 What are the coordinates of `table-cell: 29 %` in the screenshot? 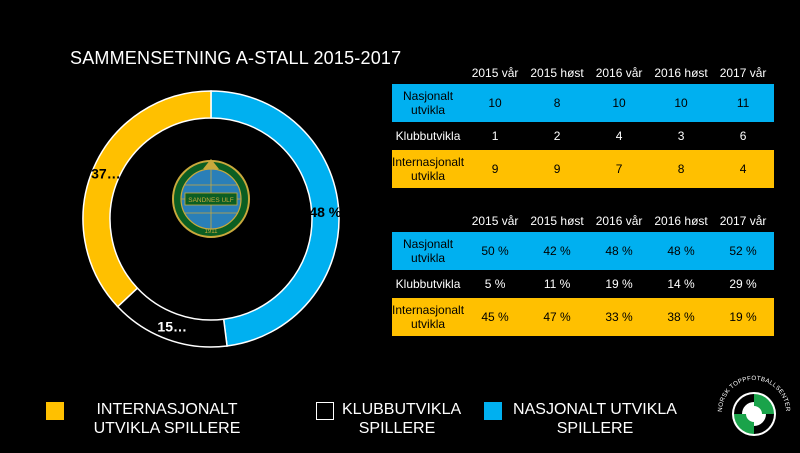 It's located at (743, 284).